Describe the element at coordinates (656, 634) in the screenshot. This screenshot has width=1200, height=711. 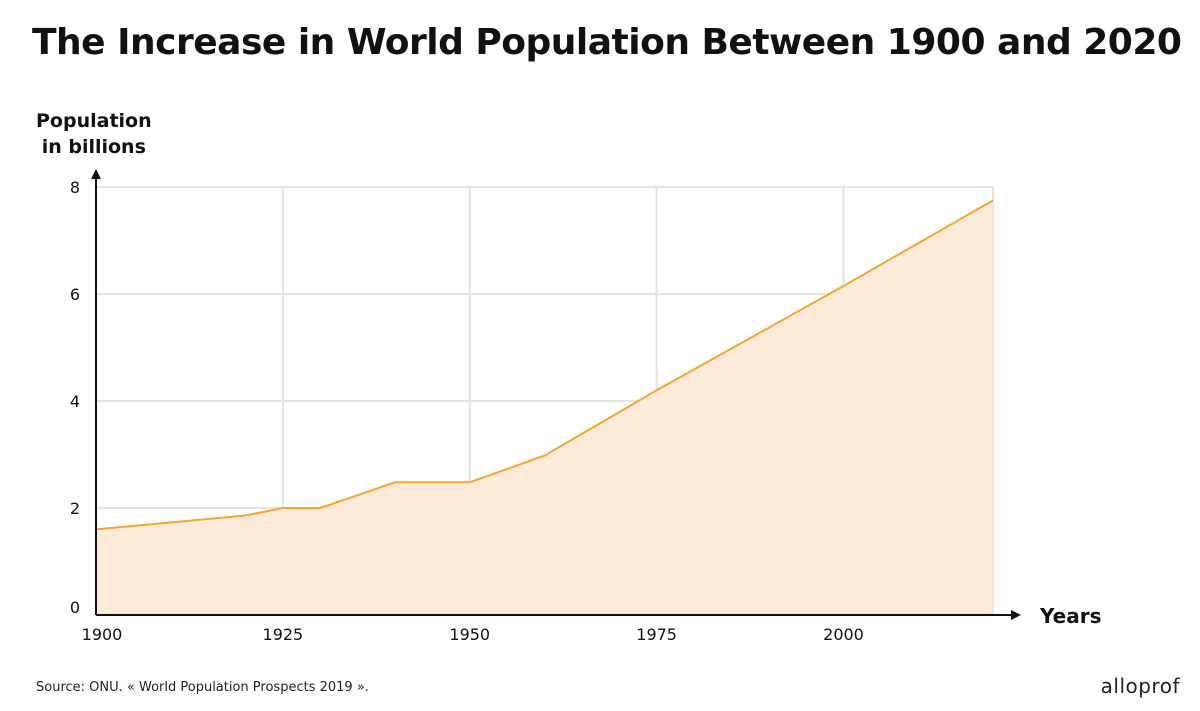
I see `x-tick-label-1975: 1975` at that location.